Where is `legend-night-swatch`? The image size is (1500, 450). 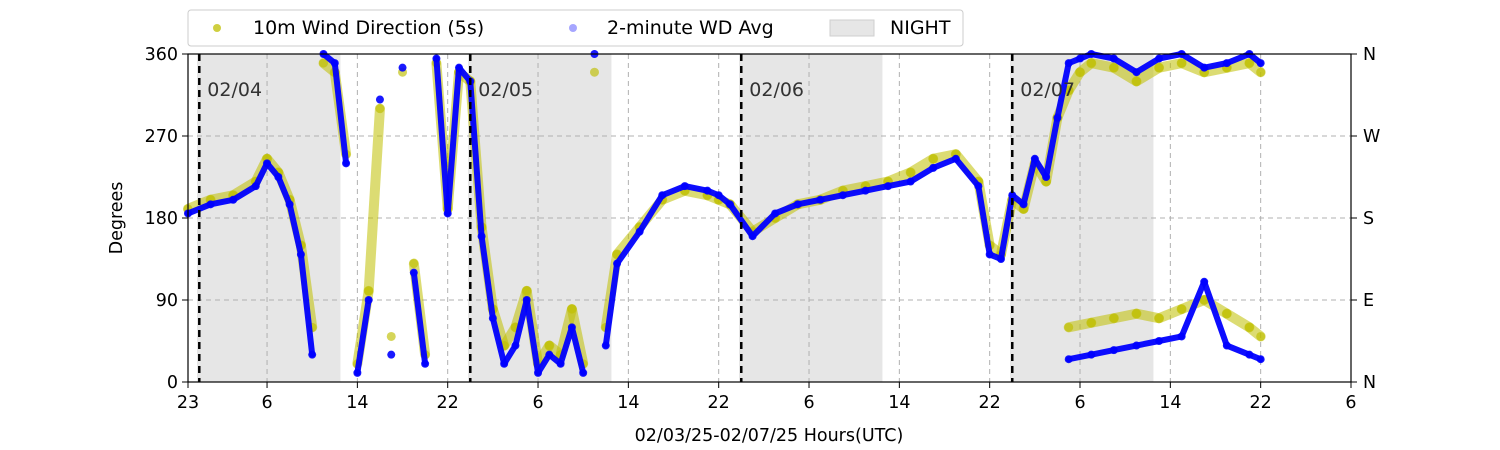
legend-night-swatch is located at coordinates (852, 28).